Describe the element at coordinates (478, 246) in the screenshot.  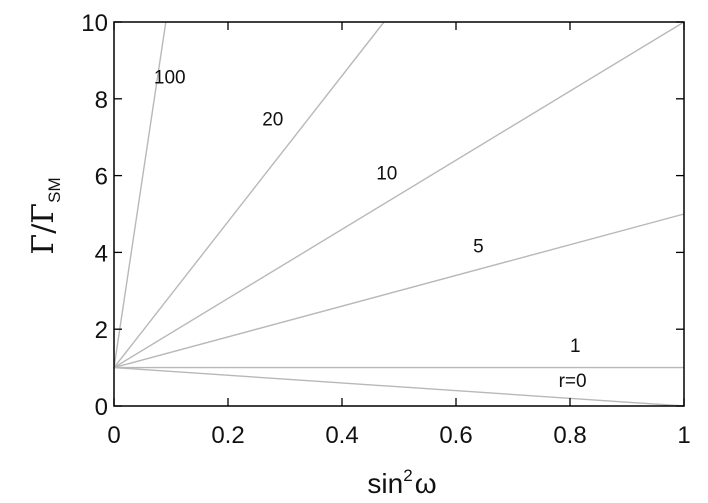
I see `series-label-2: 5` at that location.